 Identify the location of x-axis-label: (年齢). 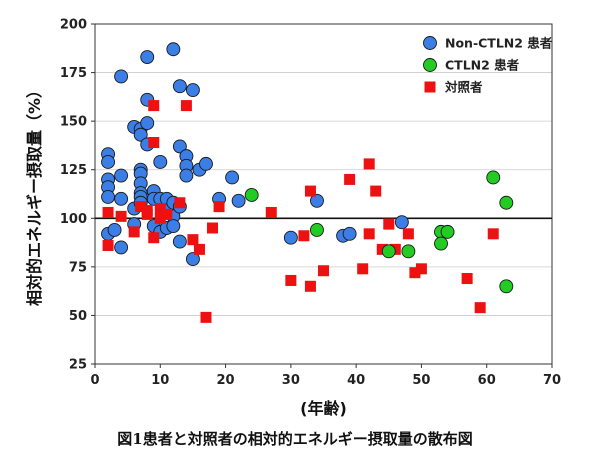
(323, 408).